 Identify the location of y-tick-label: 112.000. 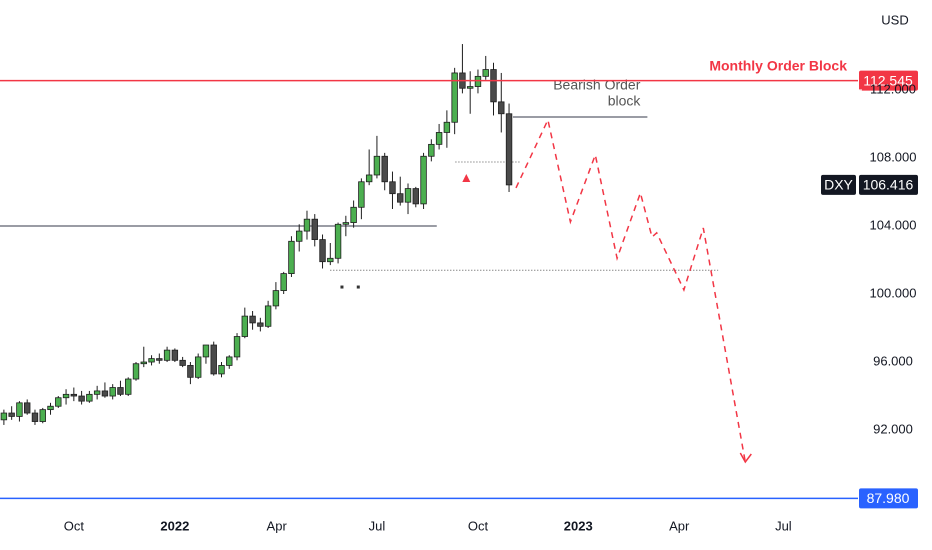
(893, 88).